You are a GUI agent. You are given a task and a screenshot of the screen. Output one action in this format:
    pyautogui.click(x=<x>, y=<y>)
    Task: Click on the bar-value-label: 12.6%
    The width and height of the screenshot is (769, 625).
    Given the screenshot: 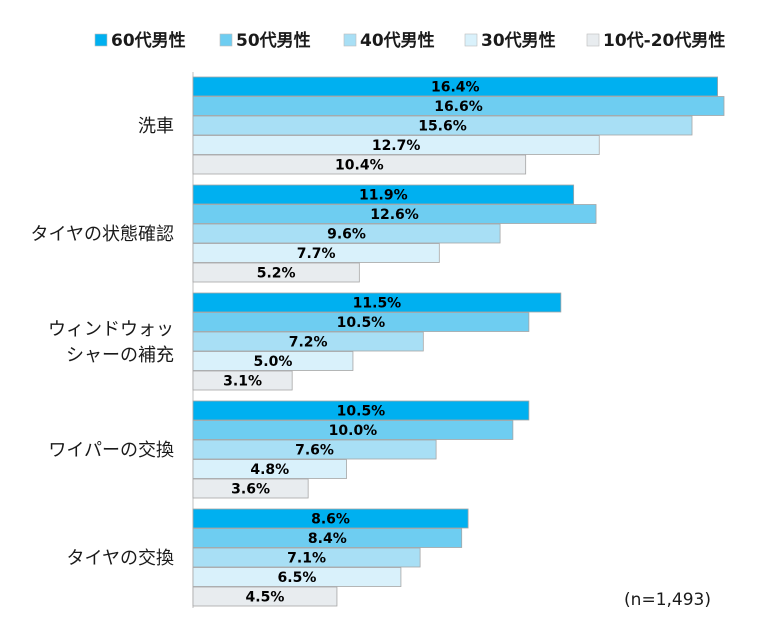 What is the action you would take?
    pyautogui.click(x=394, y=215)
    